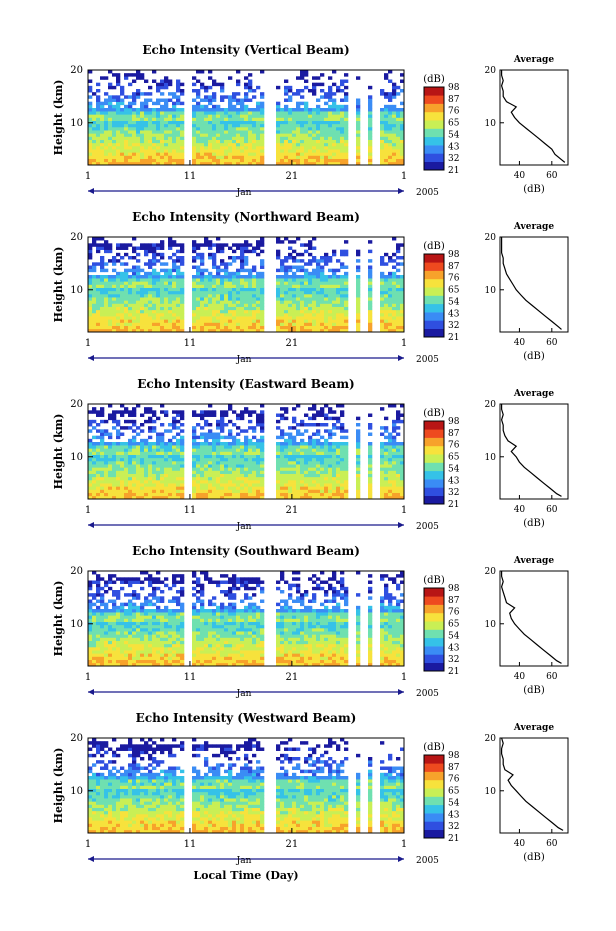  I want to click on colorbar-tick-label: 65, so click(454, 124).